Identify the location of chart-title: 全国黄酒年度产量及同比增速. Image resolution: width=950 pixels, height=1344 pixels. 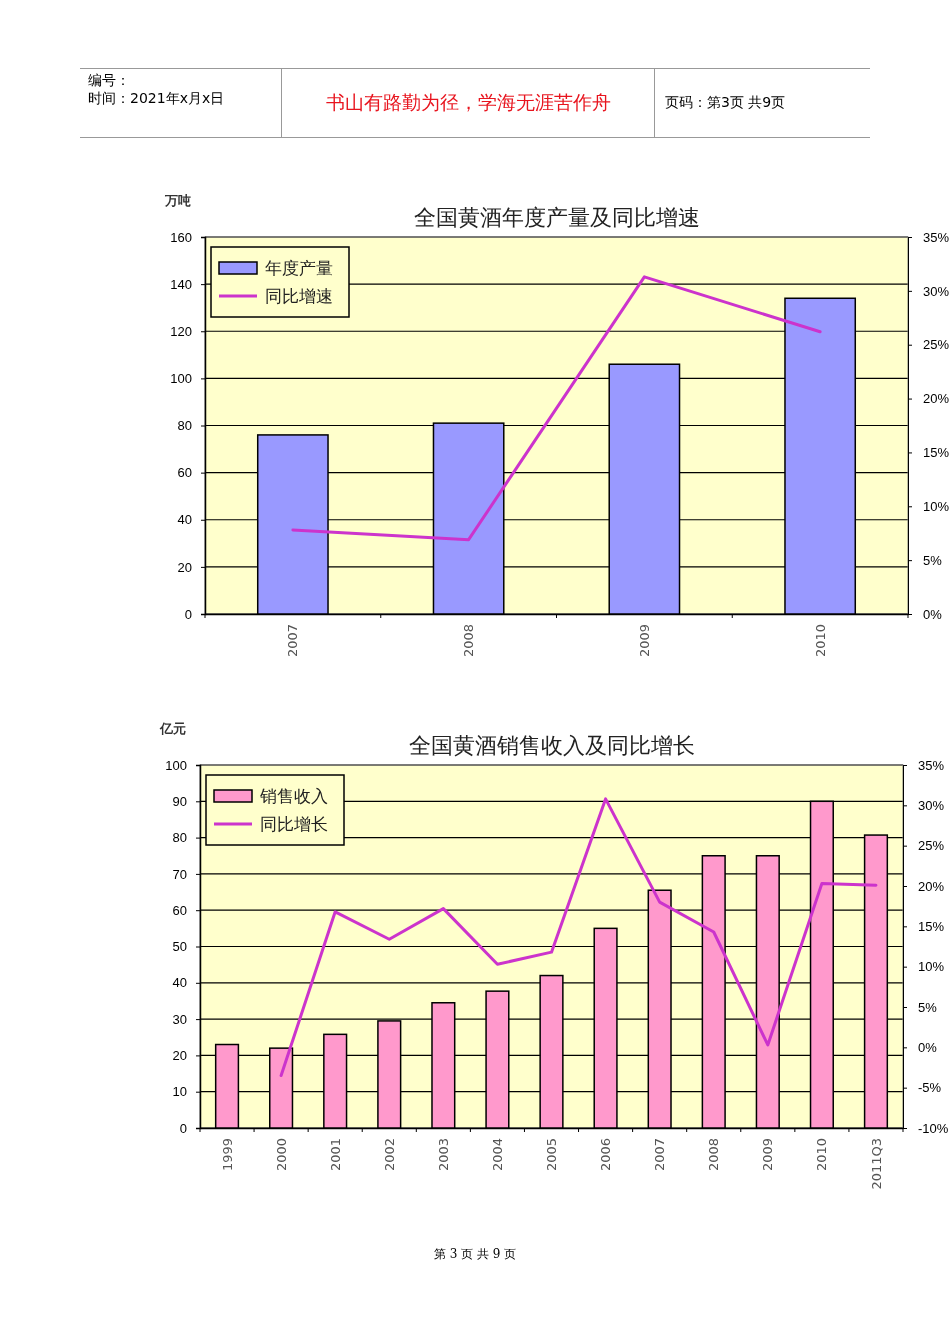
(556, 217).